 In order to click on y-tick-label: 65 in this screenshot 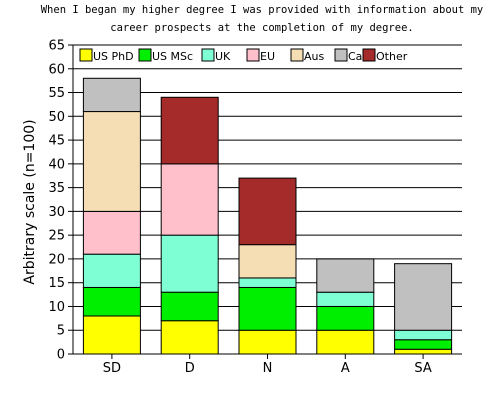, I will do `click(56, 46)`.